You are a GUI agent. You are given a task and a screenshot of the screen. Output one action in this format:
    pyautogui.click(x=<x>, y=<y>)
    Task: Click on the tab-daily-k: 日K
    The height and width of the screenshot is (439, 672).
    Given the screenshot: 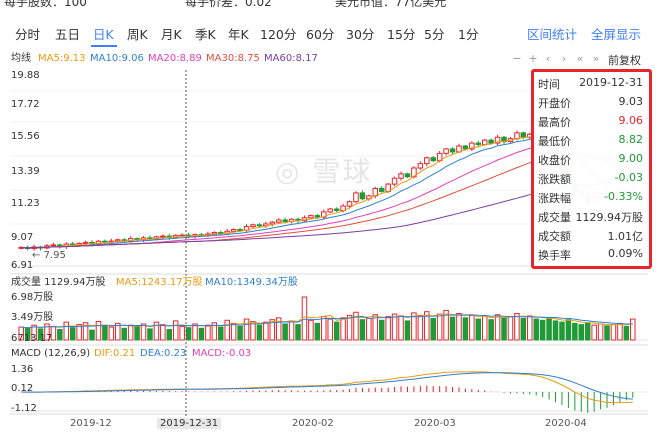 What is the action you would take?
    pyautogui.click(x=103, y=34)
    